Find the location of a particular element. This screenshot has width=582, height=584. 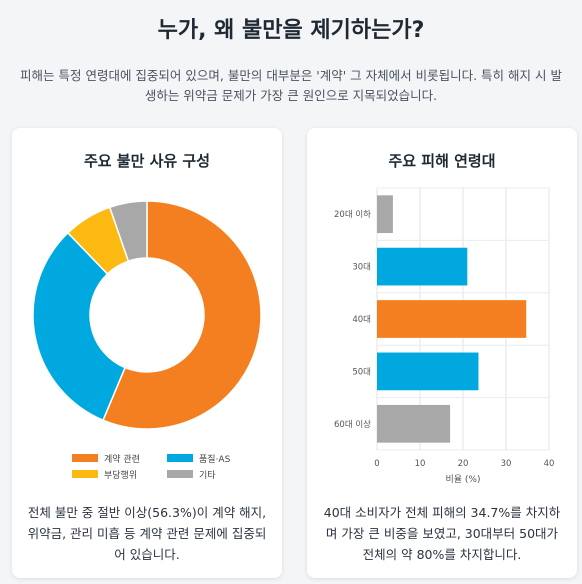

complaint-reason-title: 주요 불만 사유 구성 is located at coordinates (147, 161).